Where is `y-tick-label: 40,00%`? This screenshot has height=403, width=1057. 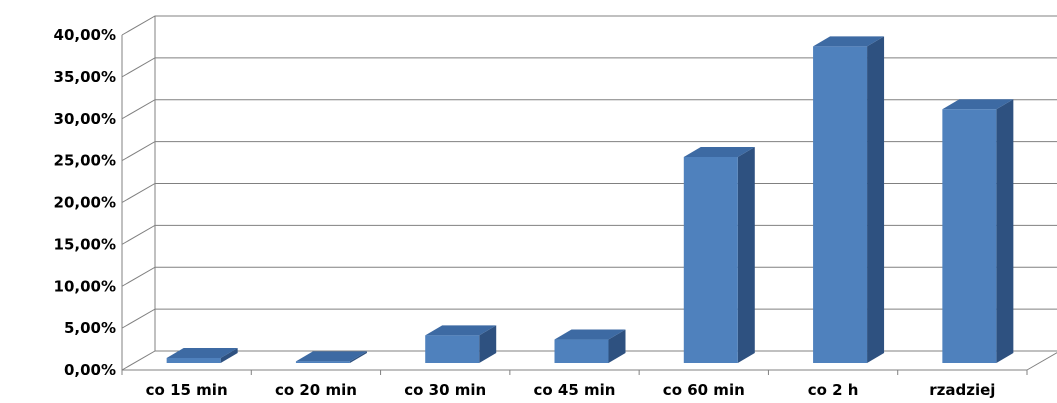
y-tick-label: 40,00% is located at coordinates (85, 35).